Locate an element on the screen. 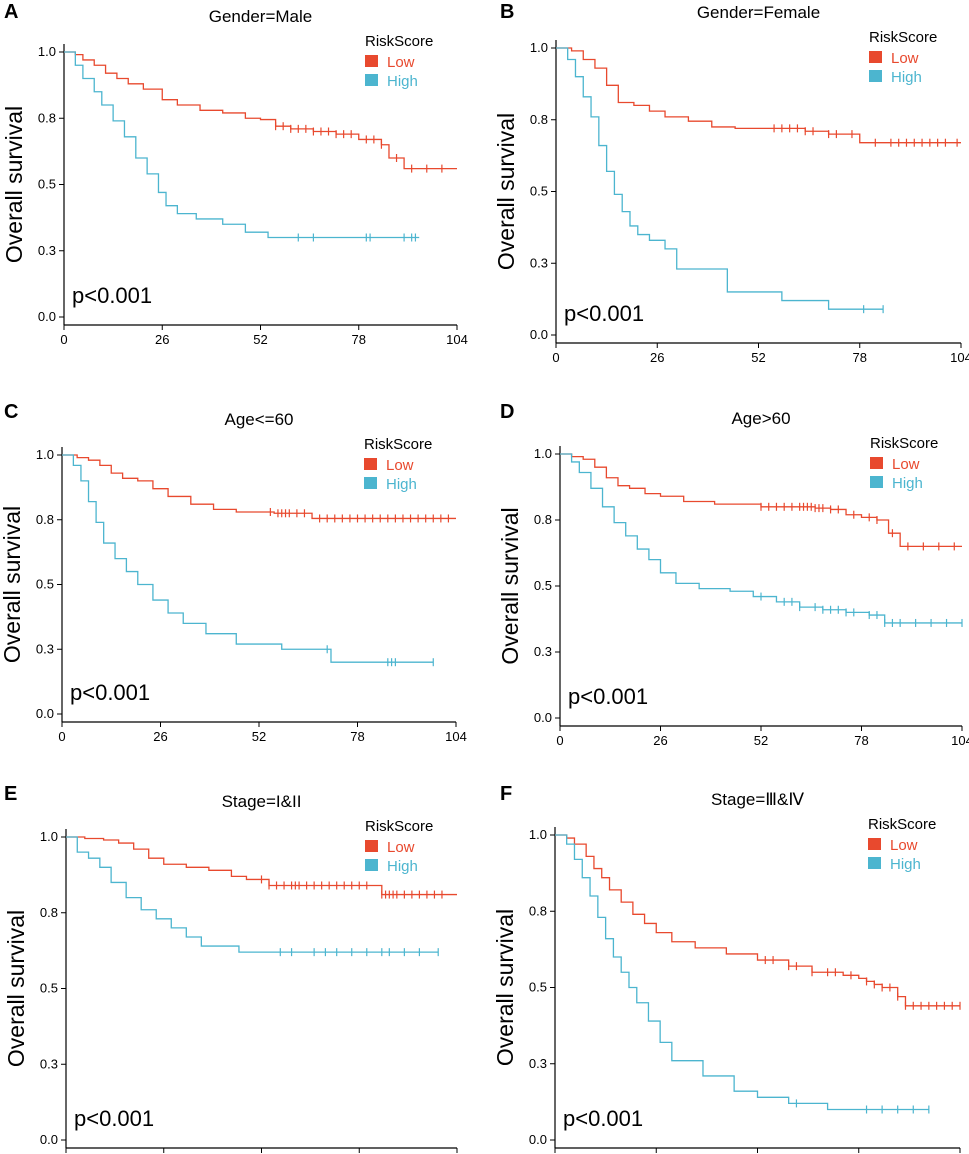 This screenshot has height=1154, width=969. panel-letter: C is located at coordinates (11, 412).